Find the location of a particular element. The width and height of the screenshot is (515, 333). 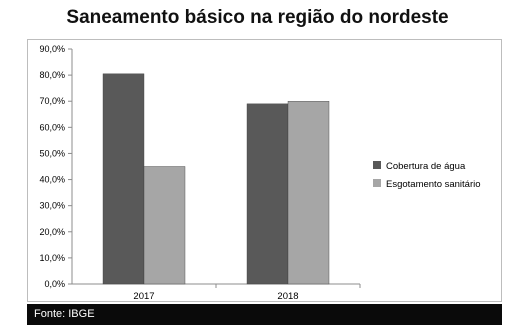

y-tick-label: 70,0% is located at coordinates (52, 101).